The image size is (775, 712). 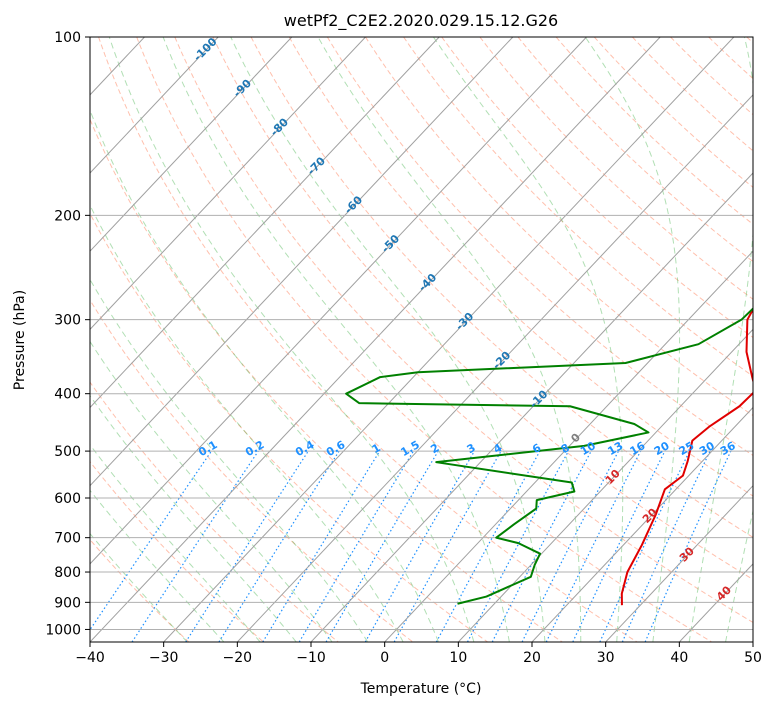 I want to click on x-tick-label: 30, so click(x=606, y=658).